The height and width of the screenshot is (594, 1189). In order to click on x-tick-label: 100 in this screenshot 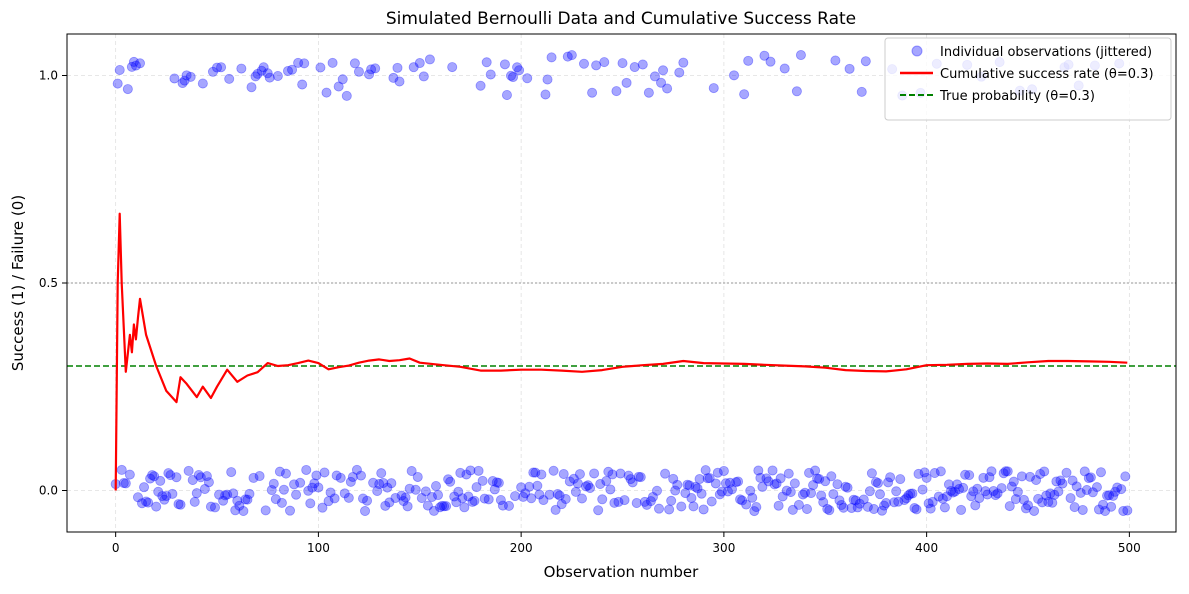, I will do `click(318, 548)`.